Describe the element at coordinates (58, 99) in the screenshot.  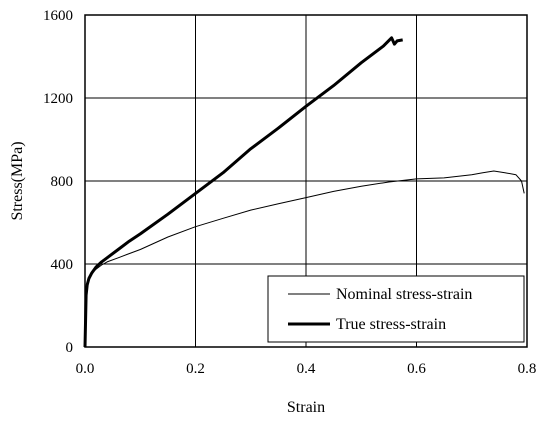
I see `y-tick-label: 1200` at that location.